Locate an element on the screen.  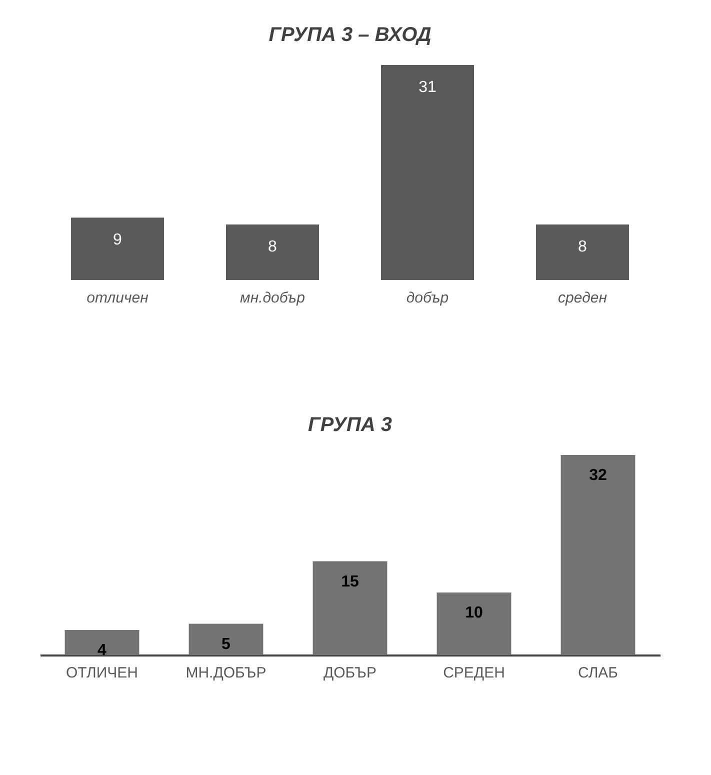
x-tick-label: ДОБЪР is located at coordinates (350, 673).